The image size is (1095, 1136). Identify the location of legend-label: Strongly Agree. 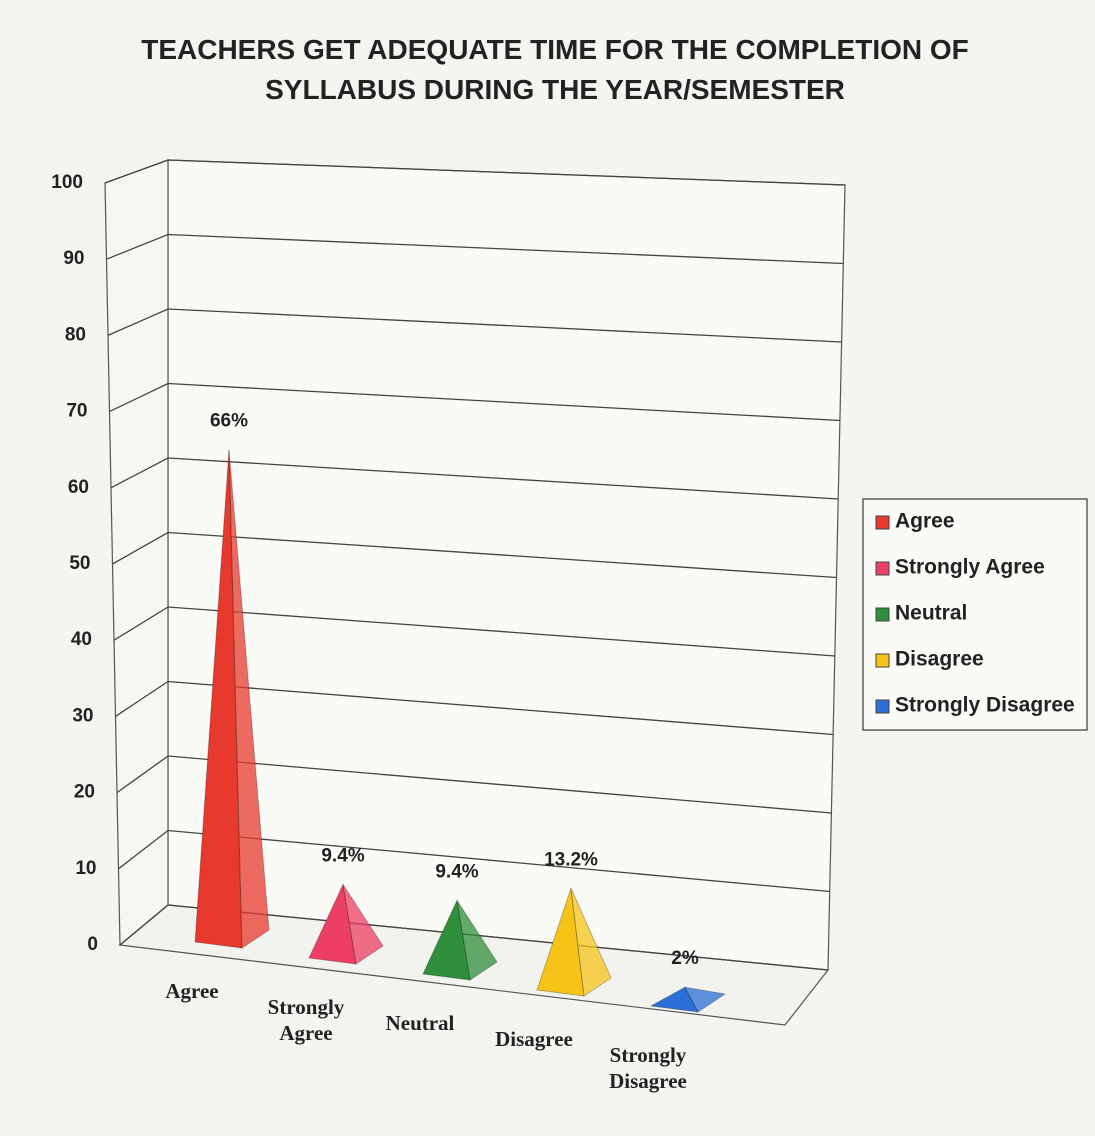
(970, 567).